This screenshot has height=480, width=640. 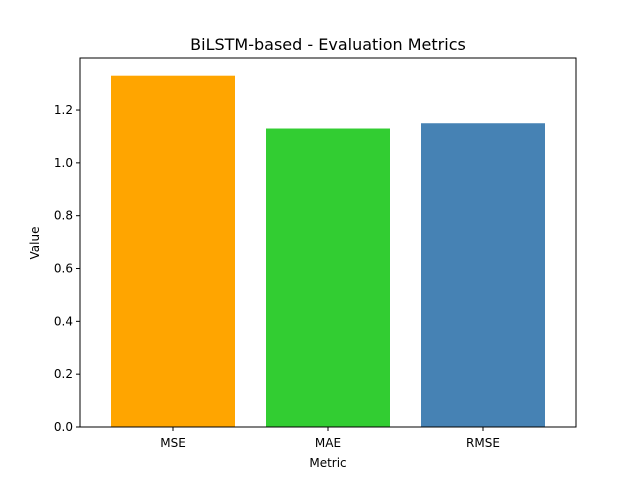 What do you see at coordinates (327, 463) in the screenshot?
I see `x-axis-label: Metric` at bounding box center [327, 463].